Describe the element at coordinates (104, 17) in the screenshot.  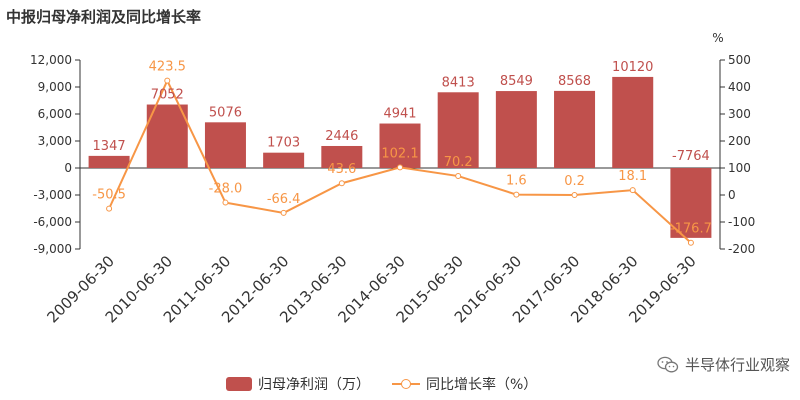
I see `chart-title: 中报归母净利润及同比增长率` at that location.